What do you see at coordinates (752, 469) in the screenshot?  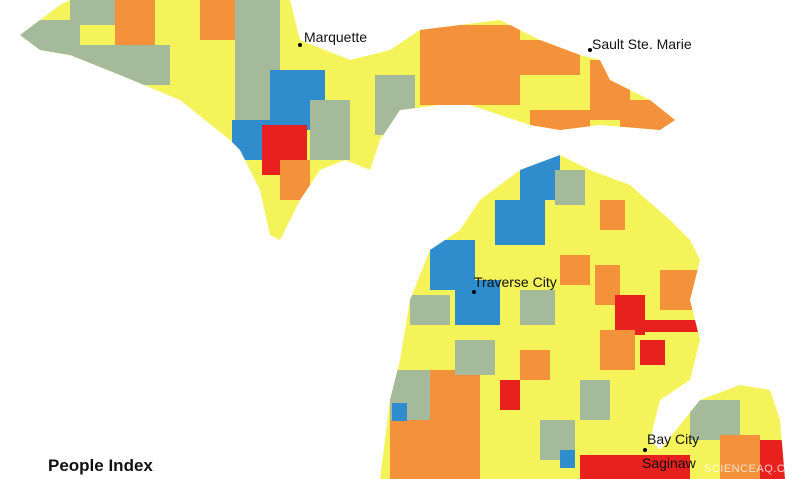 I see `watermark: SCIENCEAQ.COM` at bounding box center [752, 469].